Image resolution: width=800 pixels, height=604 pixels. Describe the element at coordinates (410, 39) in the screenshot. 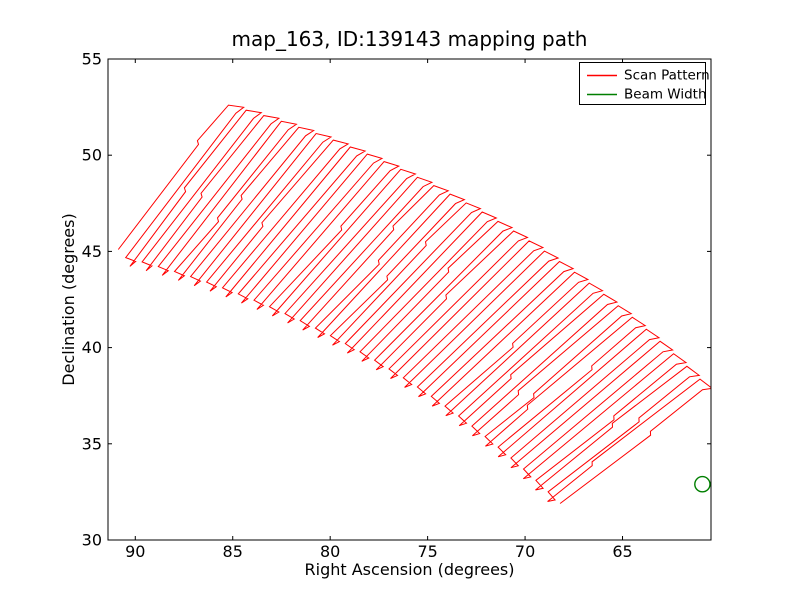

I see `chart-title: map_163, ID:139143 mapping path` at that location.